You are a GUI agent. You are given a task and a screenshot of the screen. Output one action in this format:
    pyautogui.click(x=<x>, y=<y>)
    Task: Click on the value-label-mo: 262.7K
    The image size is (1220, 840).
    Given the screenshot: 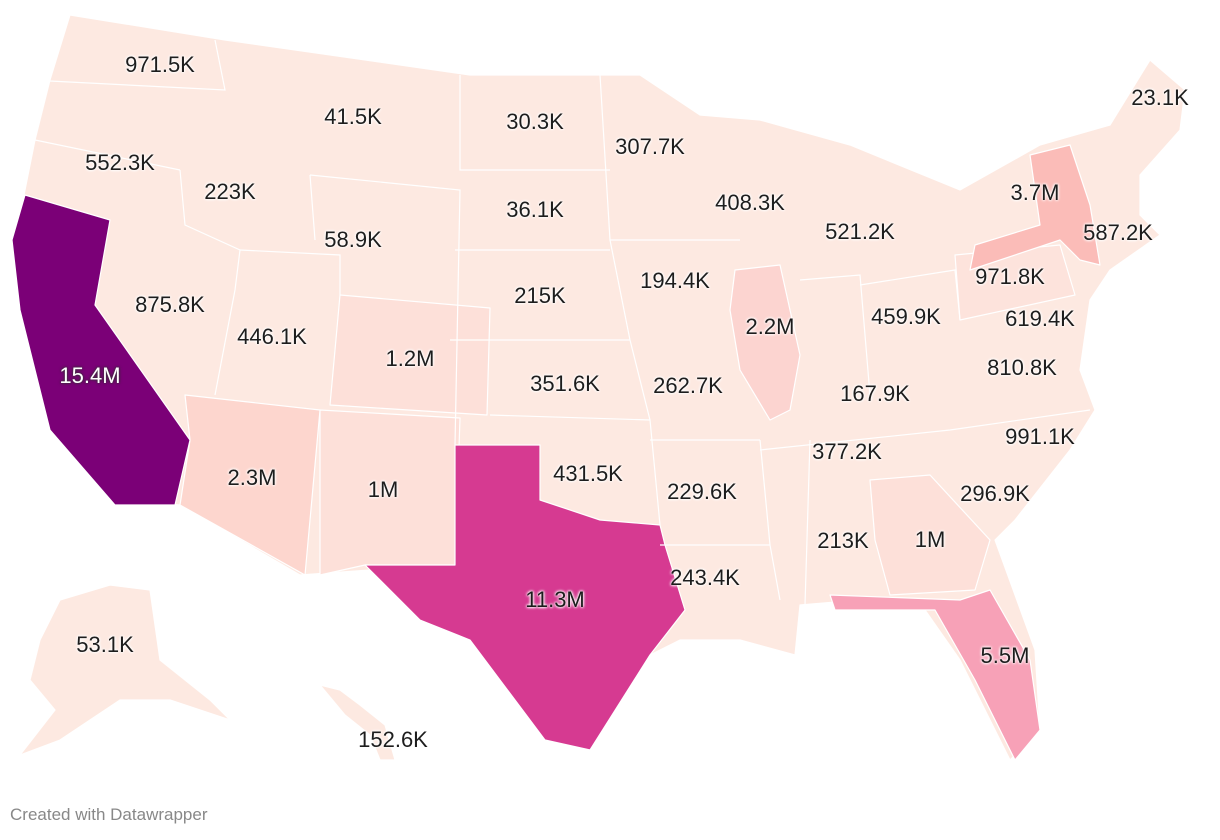 What is the action you would take?
    pyautogui.click(x=688, y=385)
    